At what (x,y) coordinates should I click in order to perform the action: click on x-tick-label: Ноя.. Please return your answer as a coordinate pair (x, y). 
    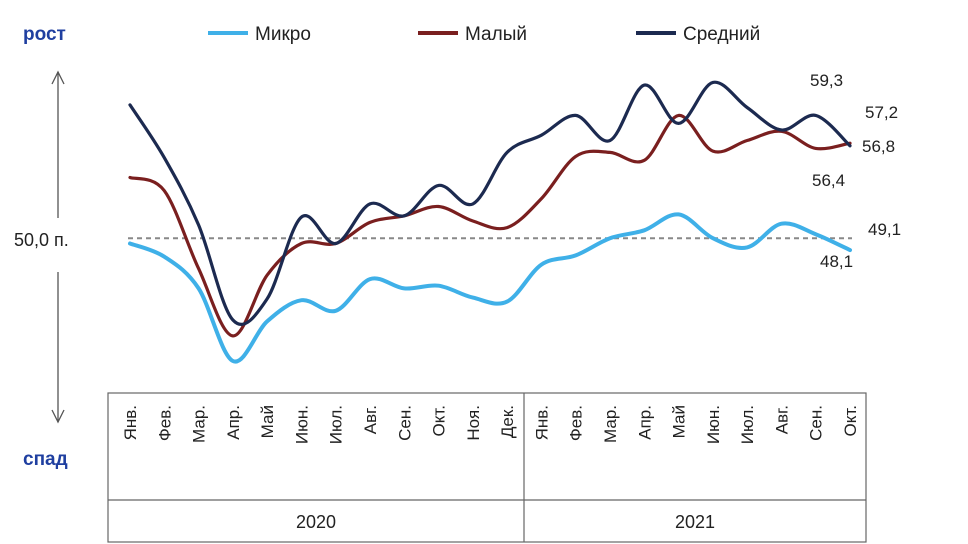
    Looking at the image, I should click on (473, 423).